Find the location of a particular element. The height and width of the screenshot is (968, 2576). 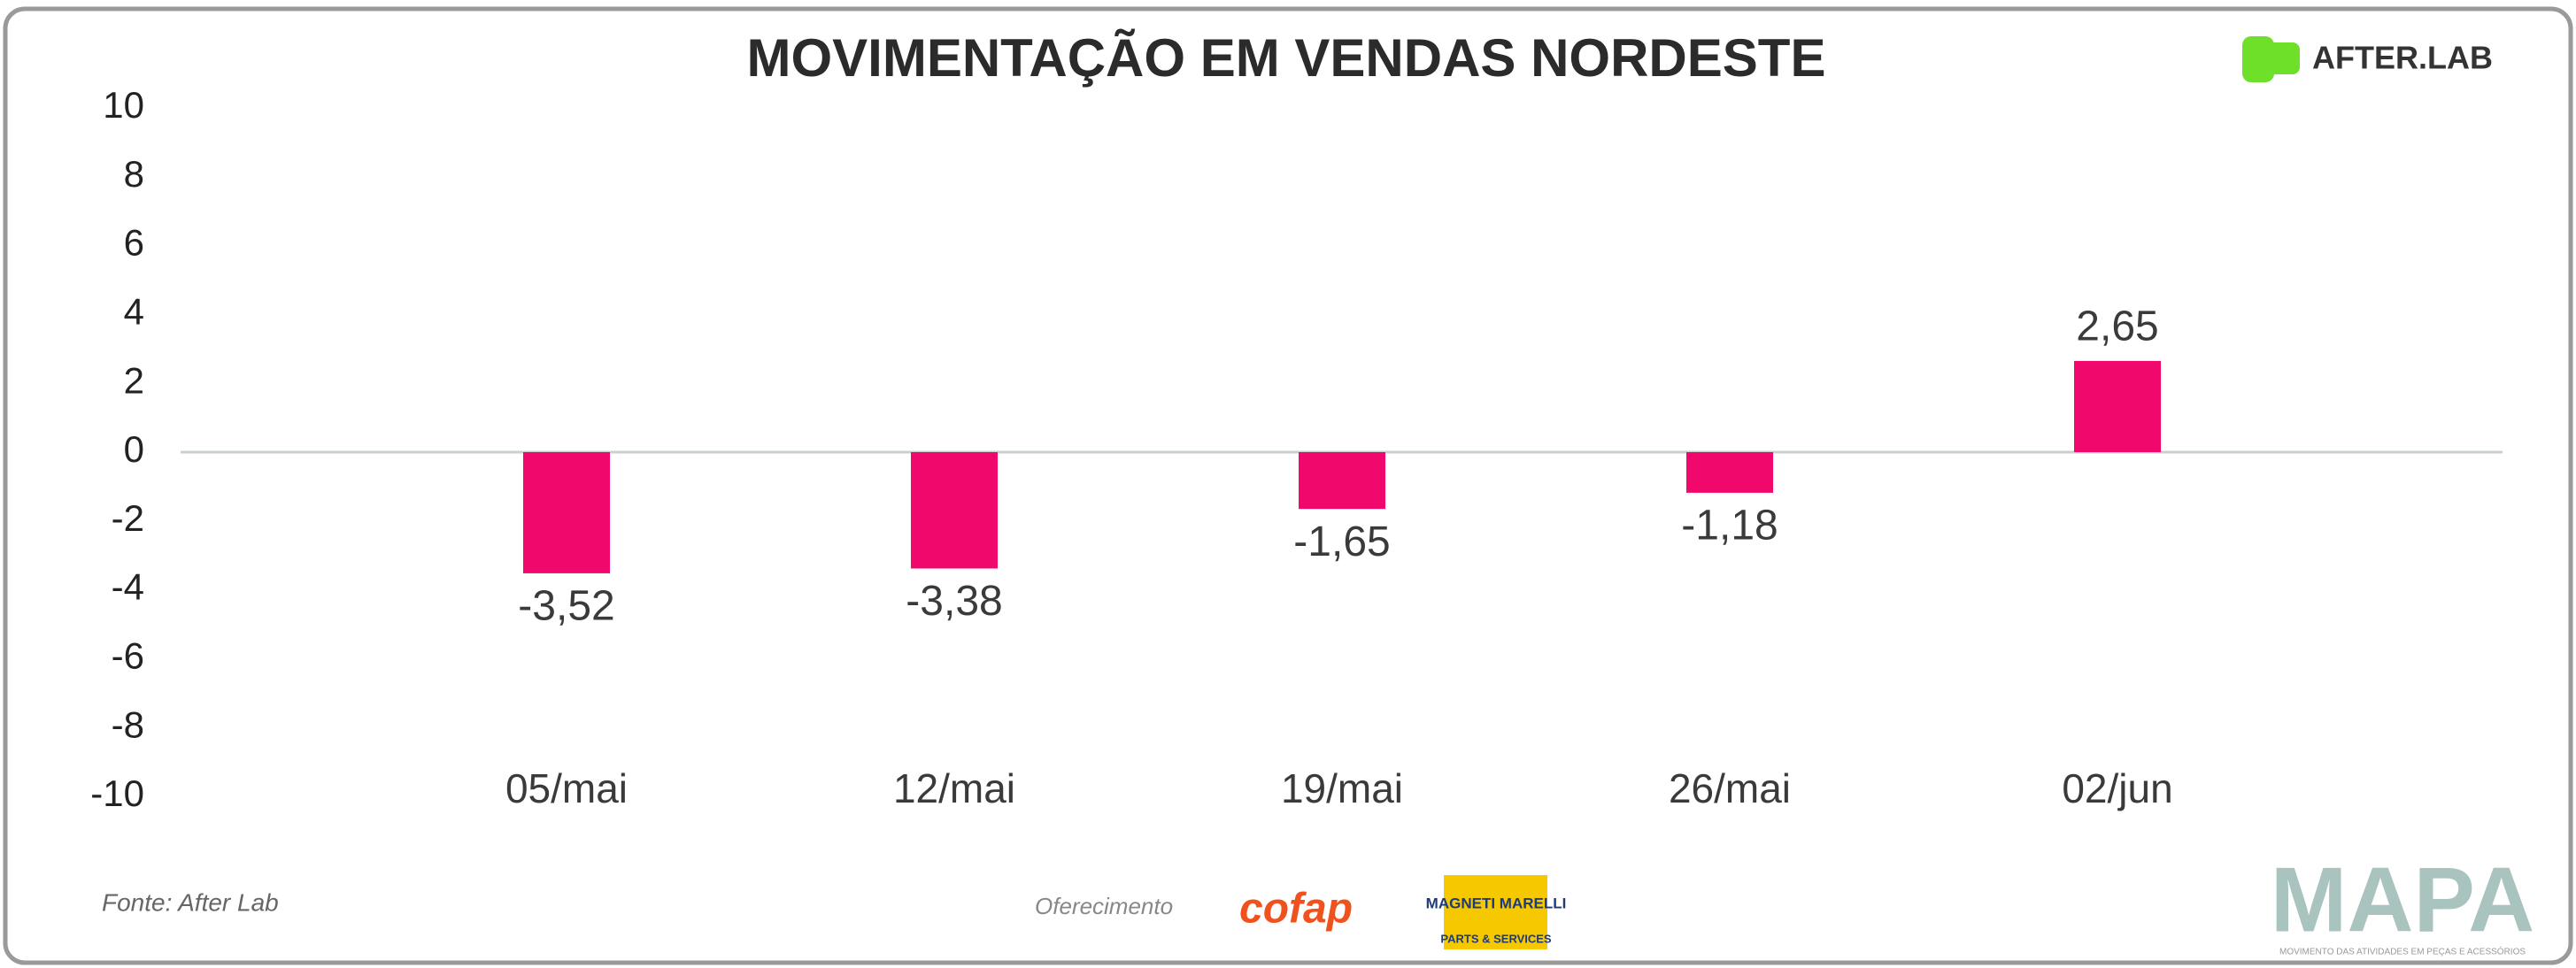

x-tick-label: 02/jun is located at coordinates (2117, 788).